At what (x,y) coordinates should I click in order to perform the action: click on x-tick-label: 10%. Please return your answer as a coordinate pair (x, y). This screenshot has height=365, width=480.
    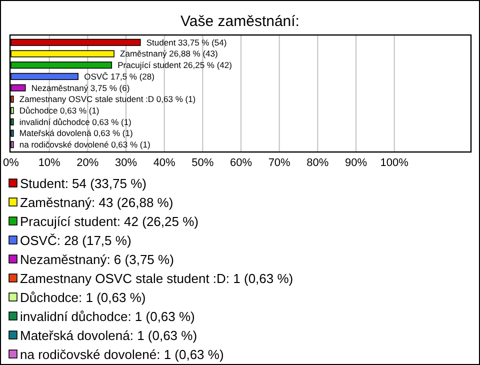
    Looking at the image, I should click on (49, 162).